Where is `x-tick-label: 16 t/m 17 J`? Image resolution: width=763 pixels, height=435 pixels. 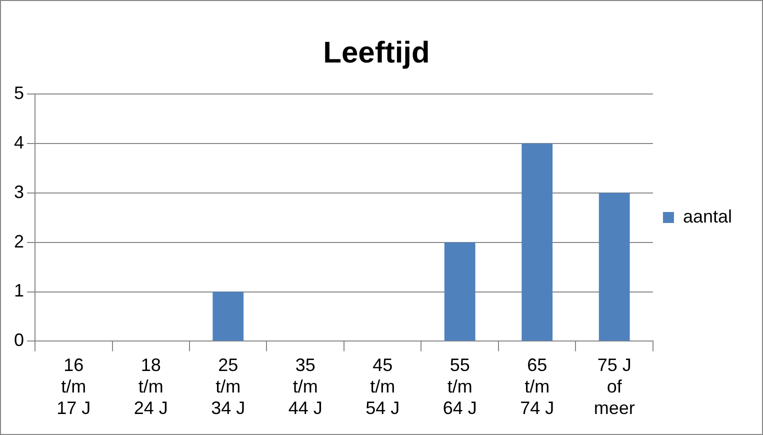
x-tick-label: 16 t/m 17 J is located at coordinates (73, 386).